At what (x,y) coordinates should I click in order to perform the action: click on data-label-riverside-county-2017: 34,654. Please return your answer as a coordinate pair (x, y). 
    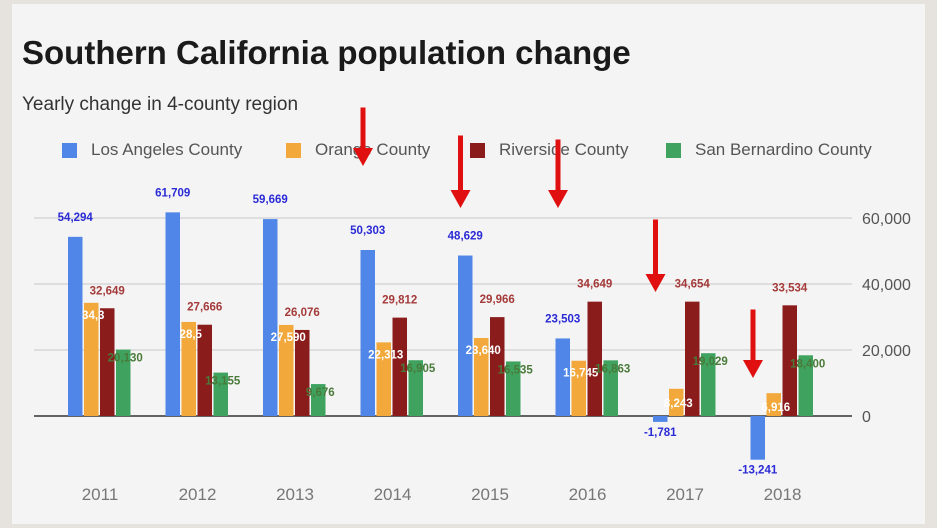
    Looking at the image, I should click on (693, 285).